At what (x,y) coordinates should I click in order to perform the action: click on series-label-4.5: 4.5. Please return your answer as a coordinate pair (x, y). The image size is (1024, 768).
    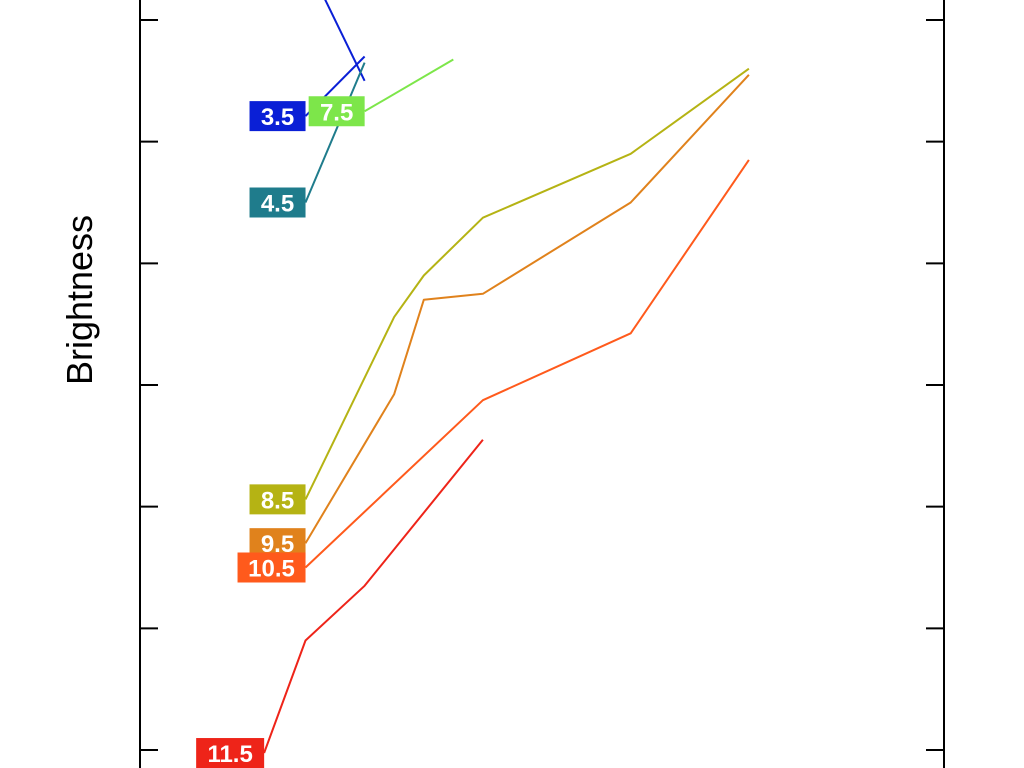
    Looking at the image, I should click on (277, 202).